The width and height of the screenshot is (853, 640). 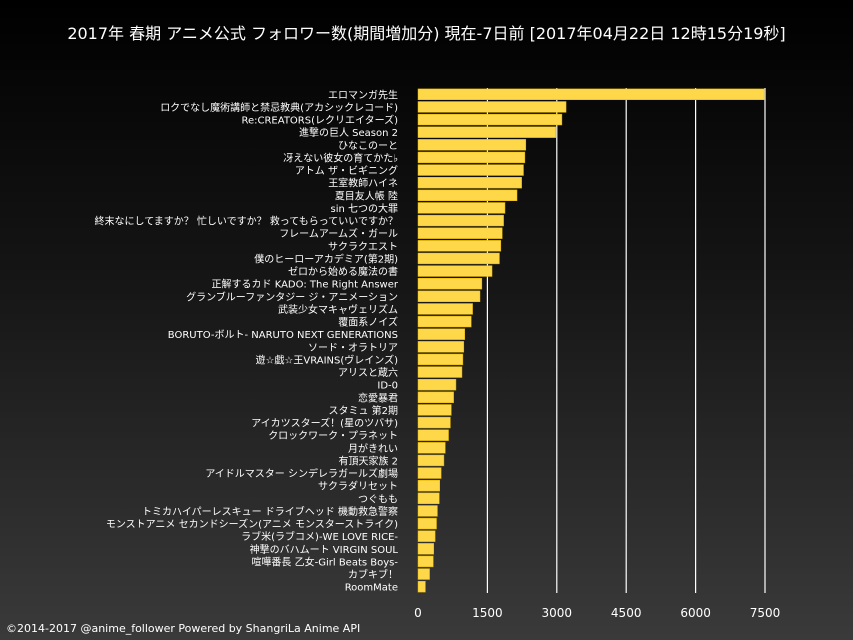 I want to click on x-tick-label: 3000, so click(x=557, y=613).